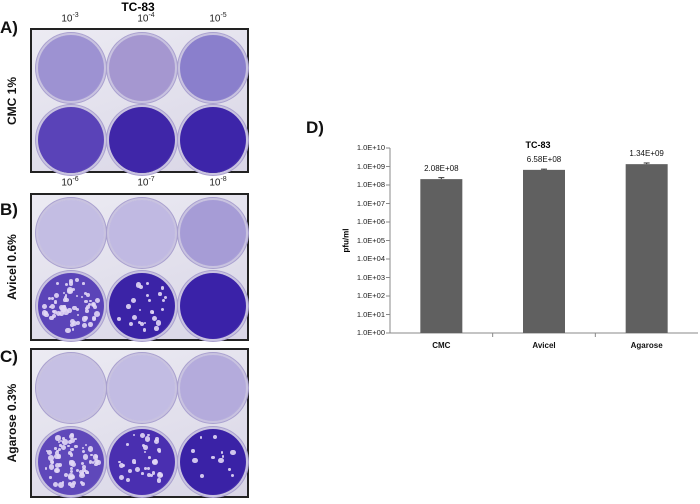 The height and width of the screenshot is (504, 700). I want to click on x-tick-label: Agarose, so click(646, 345).